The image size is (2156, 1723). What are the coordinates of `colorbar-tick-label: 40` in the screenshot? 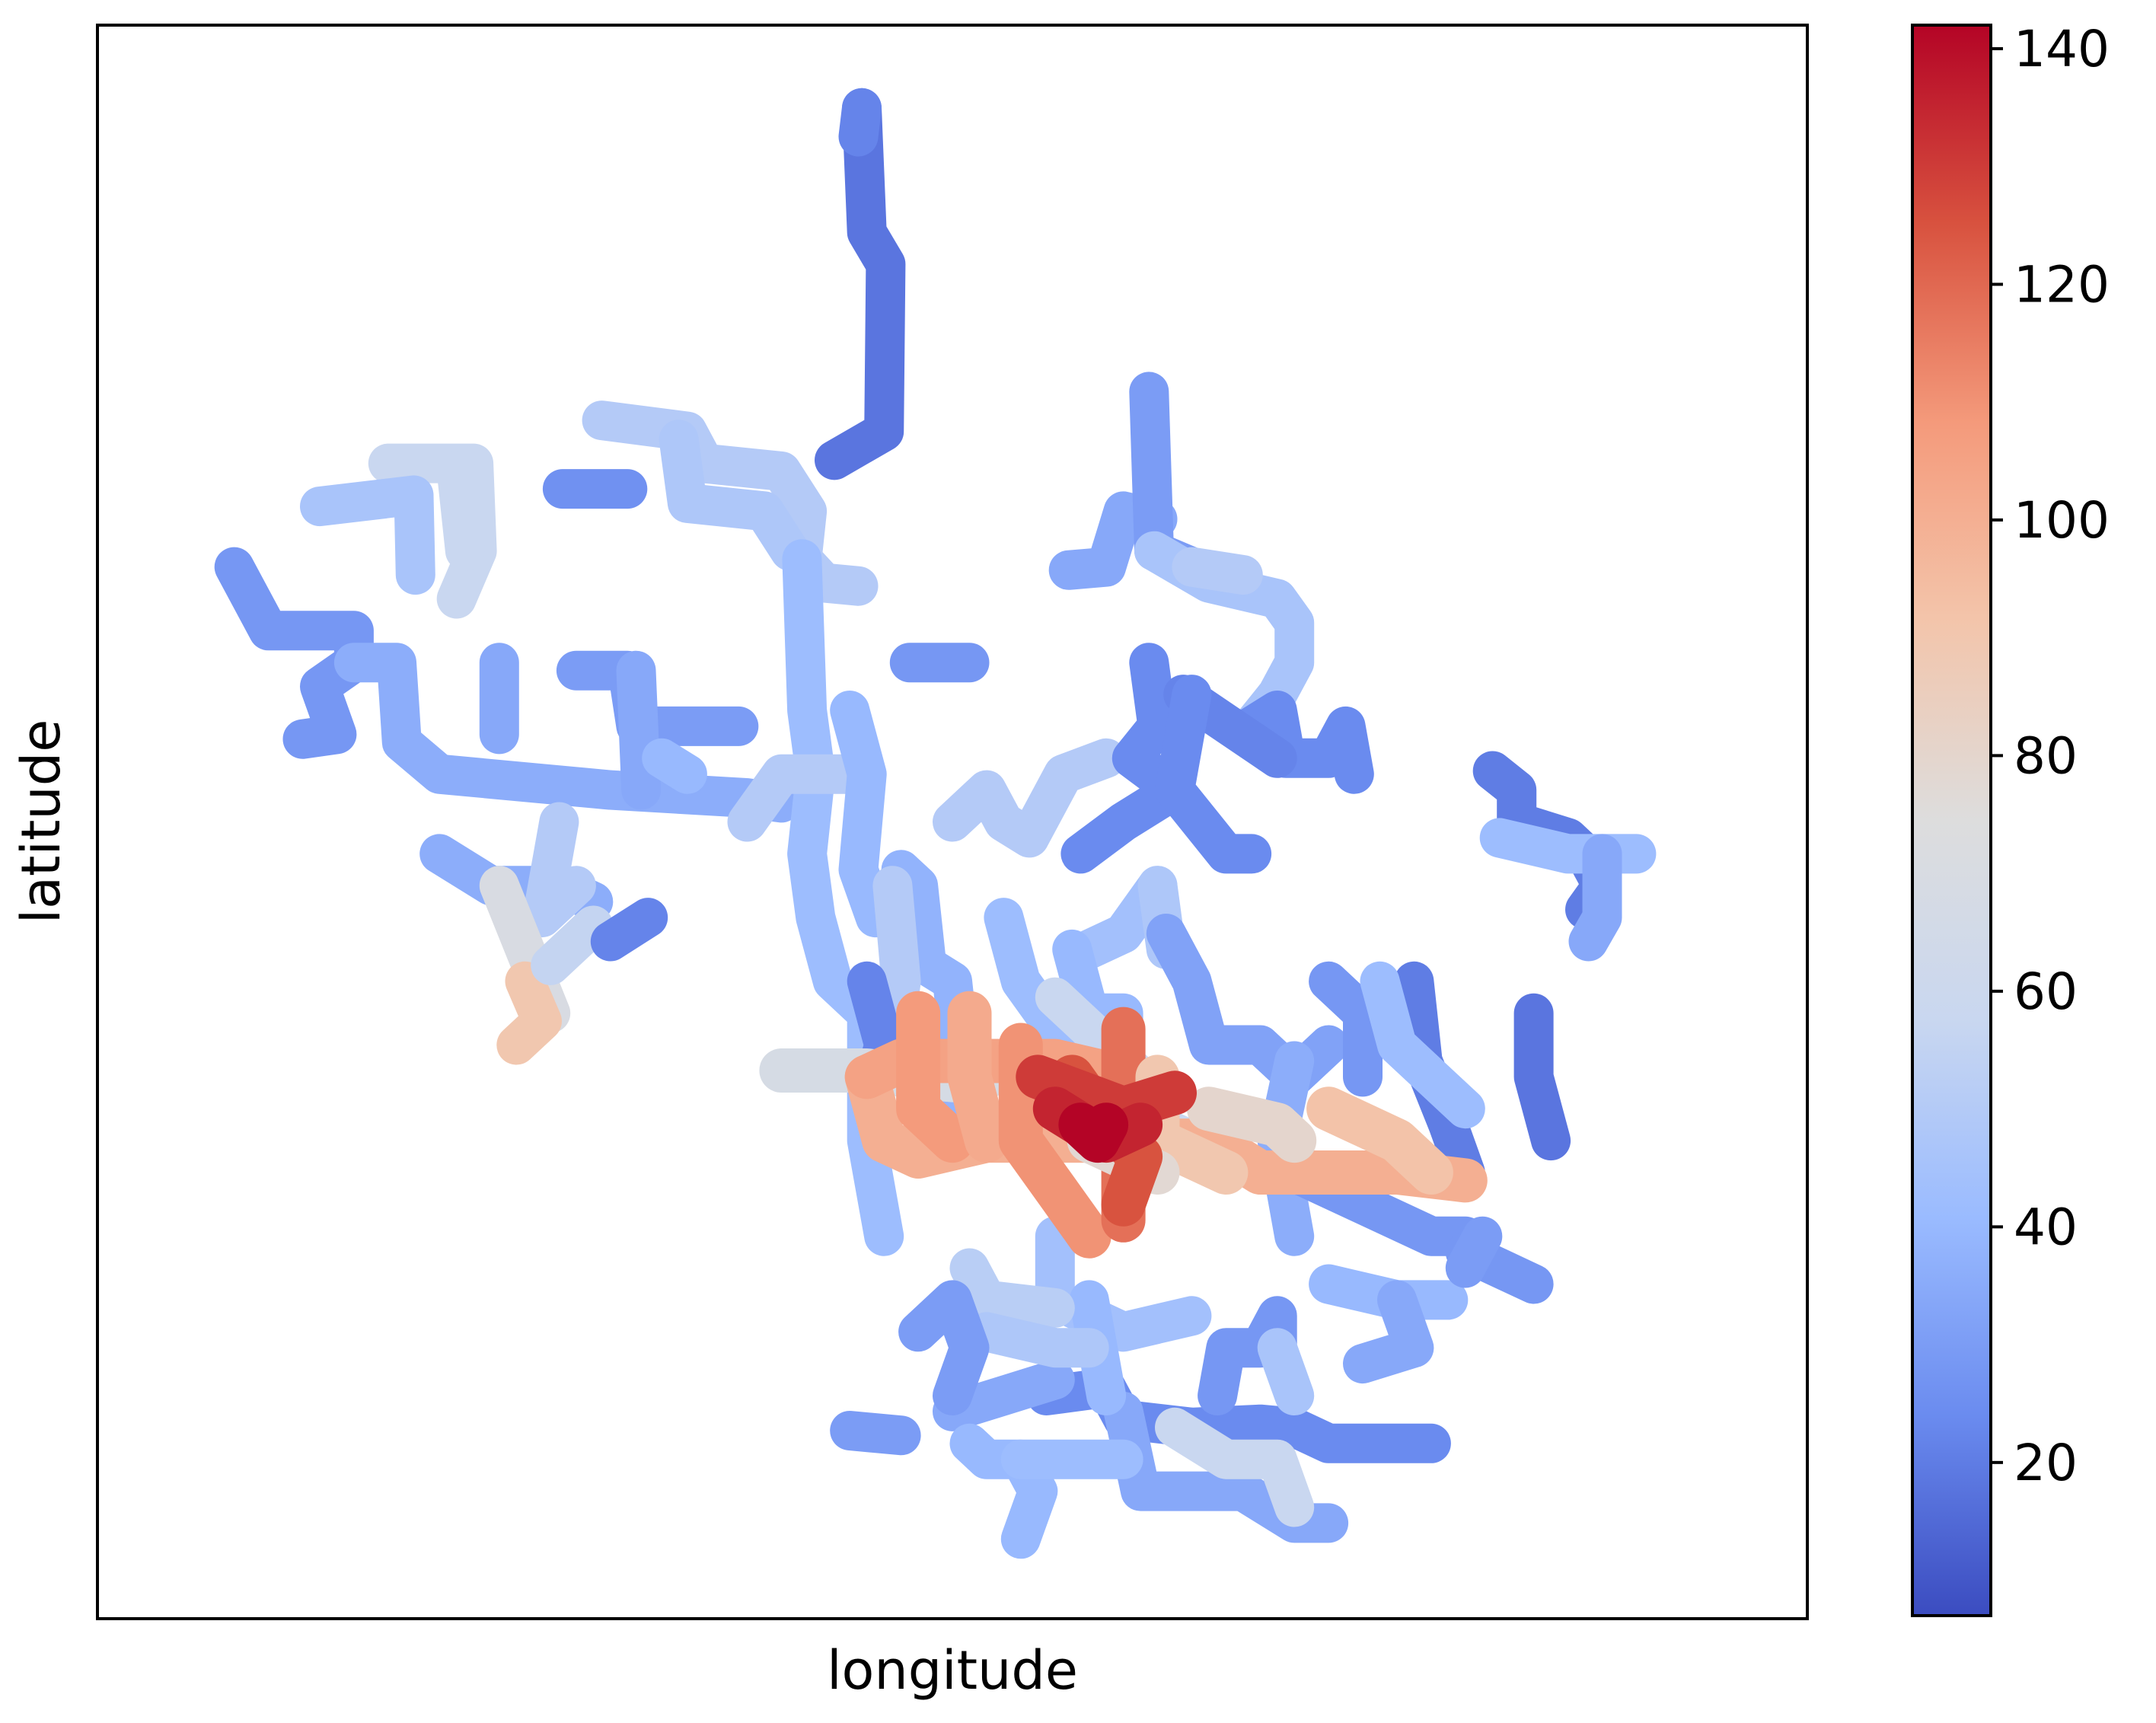 It's located at (2046, 1227).